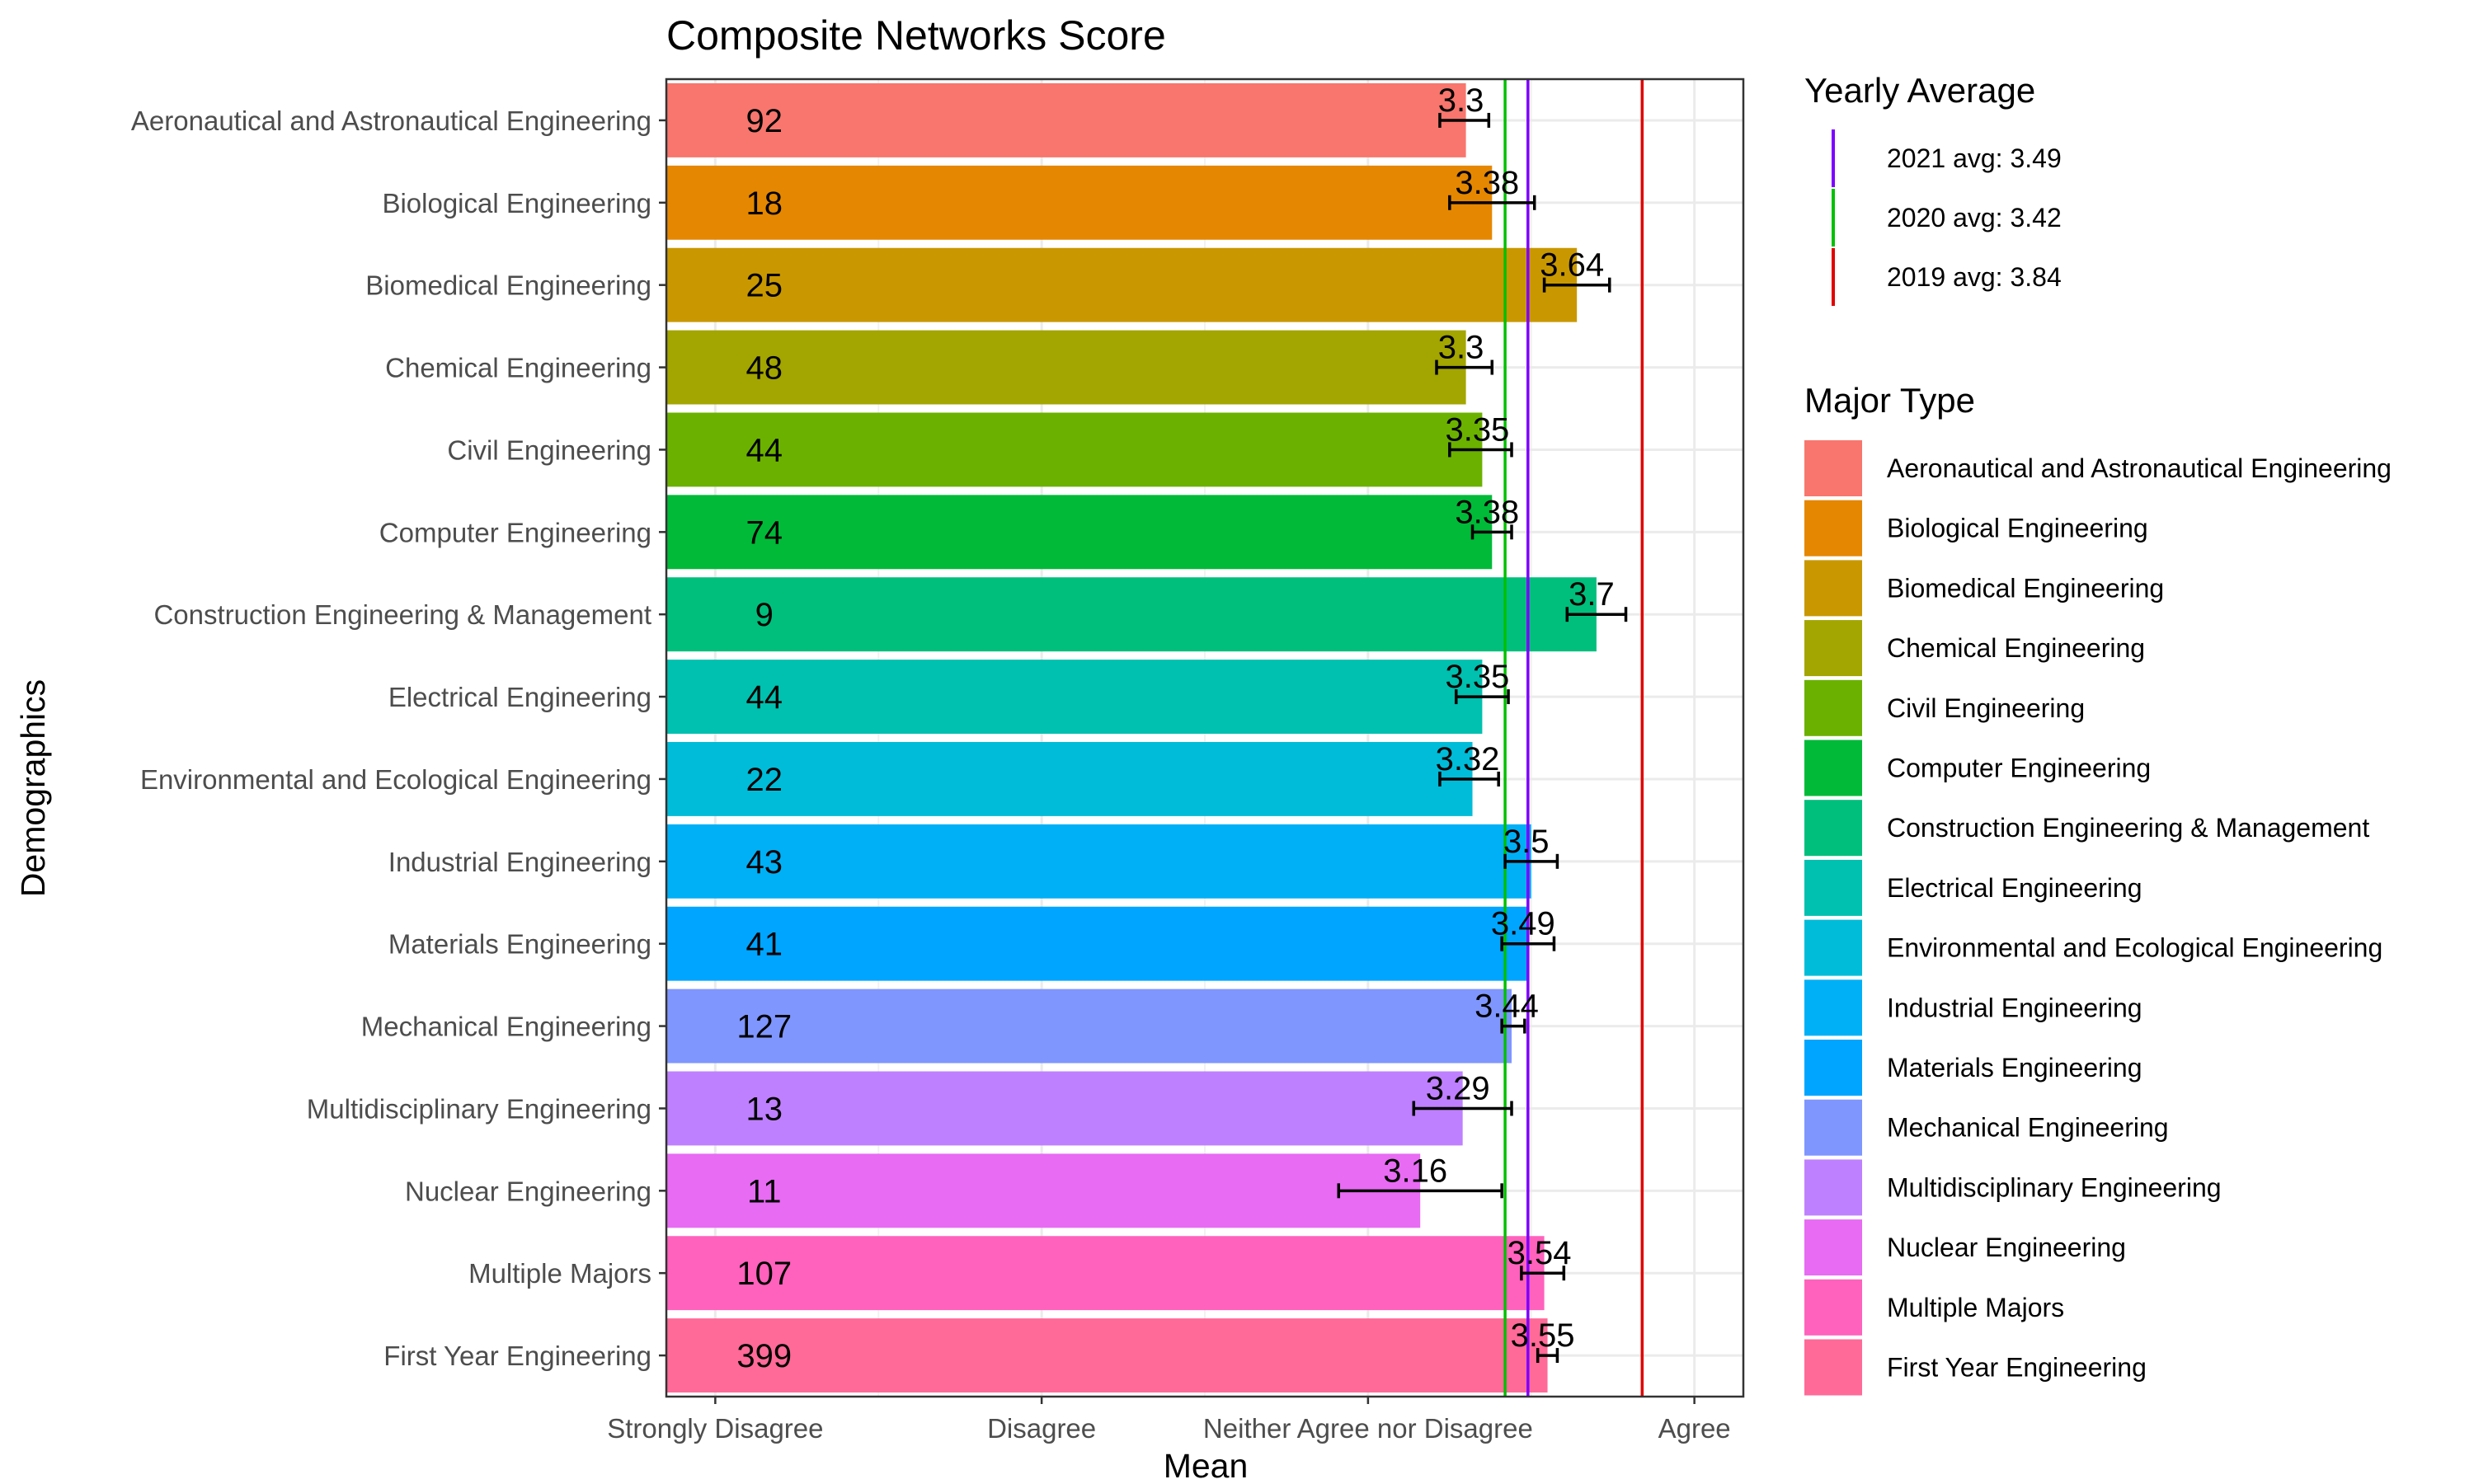 Image resolution: width=2474 pixels, height=1484 pixels. Describe the element at coordinates (519, 945) in the screenshot. I see `y-tick-label: Materials Engineering` at that location.